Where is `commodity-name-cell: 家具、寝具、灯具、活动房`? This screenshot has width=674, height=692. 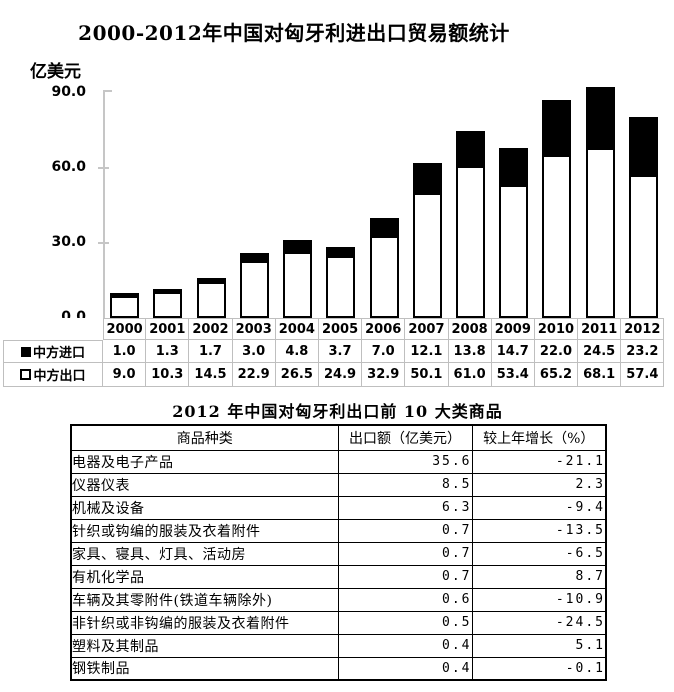
commodity-name-cell: 家具、寝具、灯具、活动房 is located at coordinates (204, 553).